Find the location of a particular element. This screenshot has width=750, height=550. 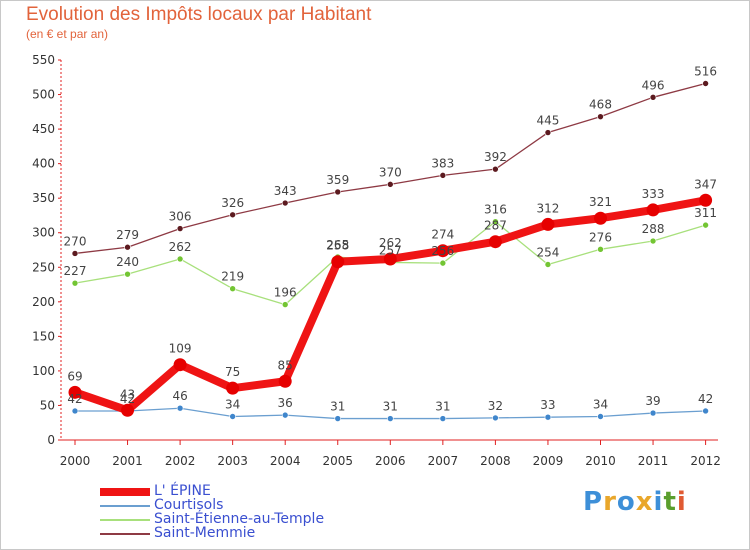

data-label: 240 is located at coordinates (127, 262).